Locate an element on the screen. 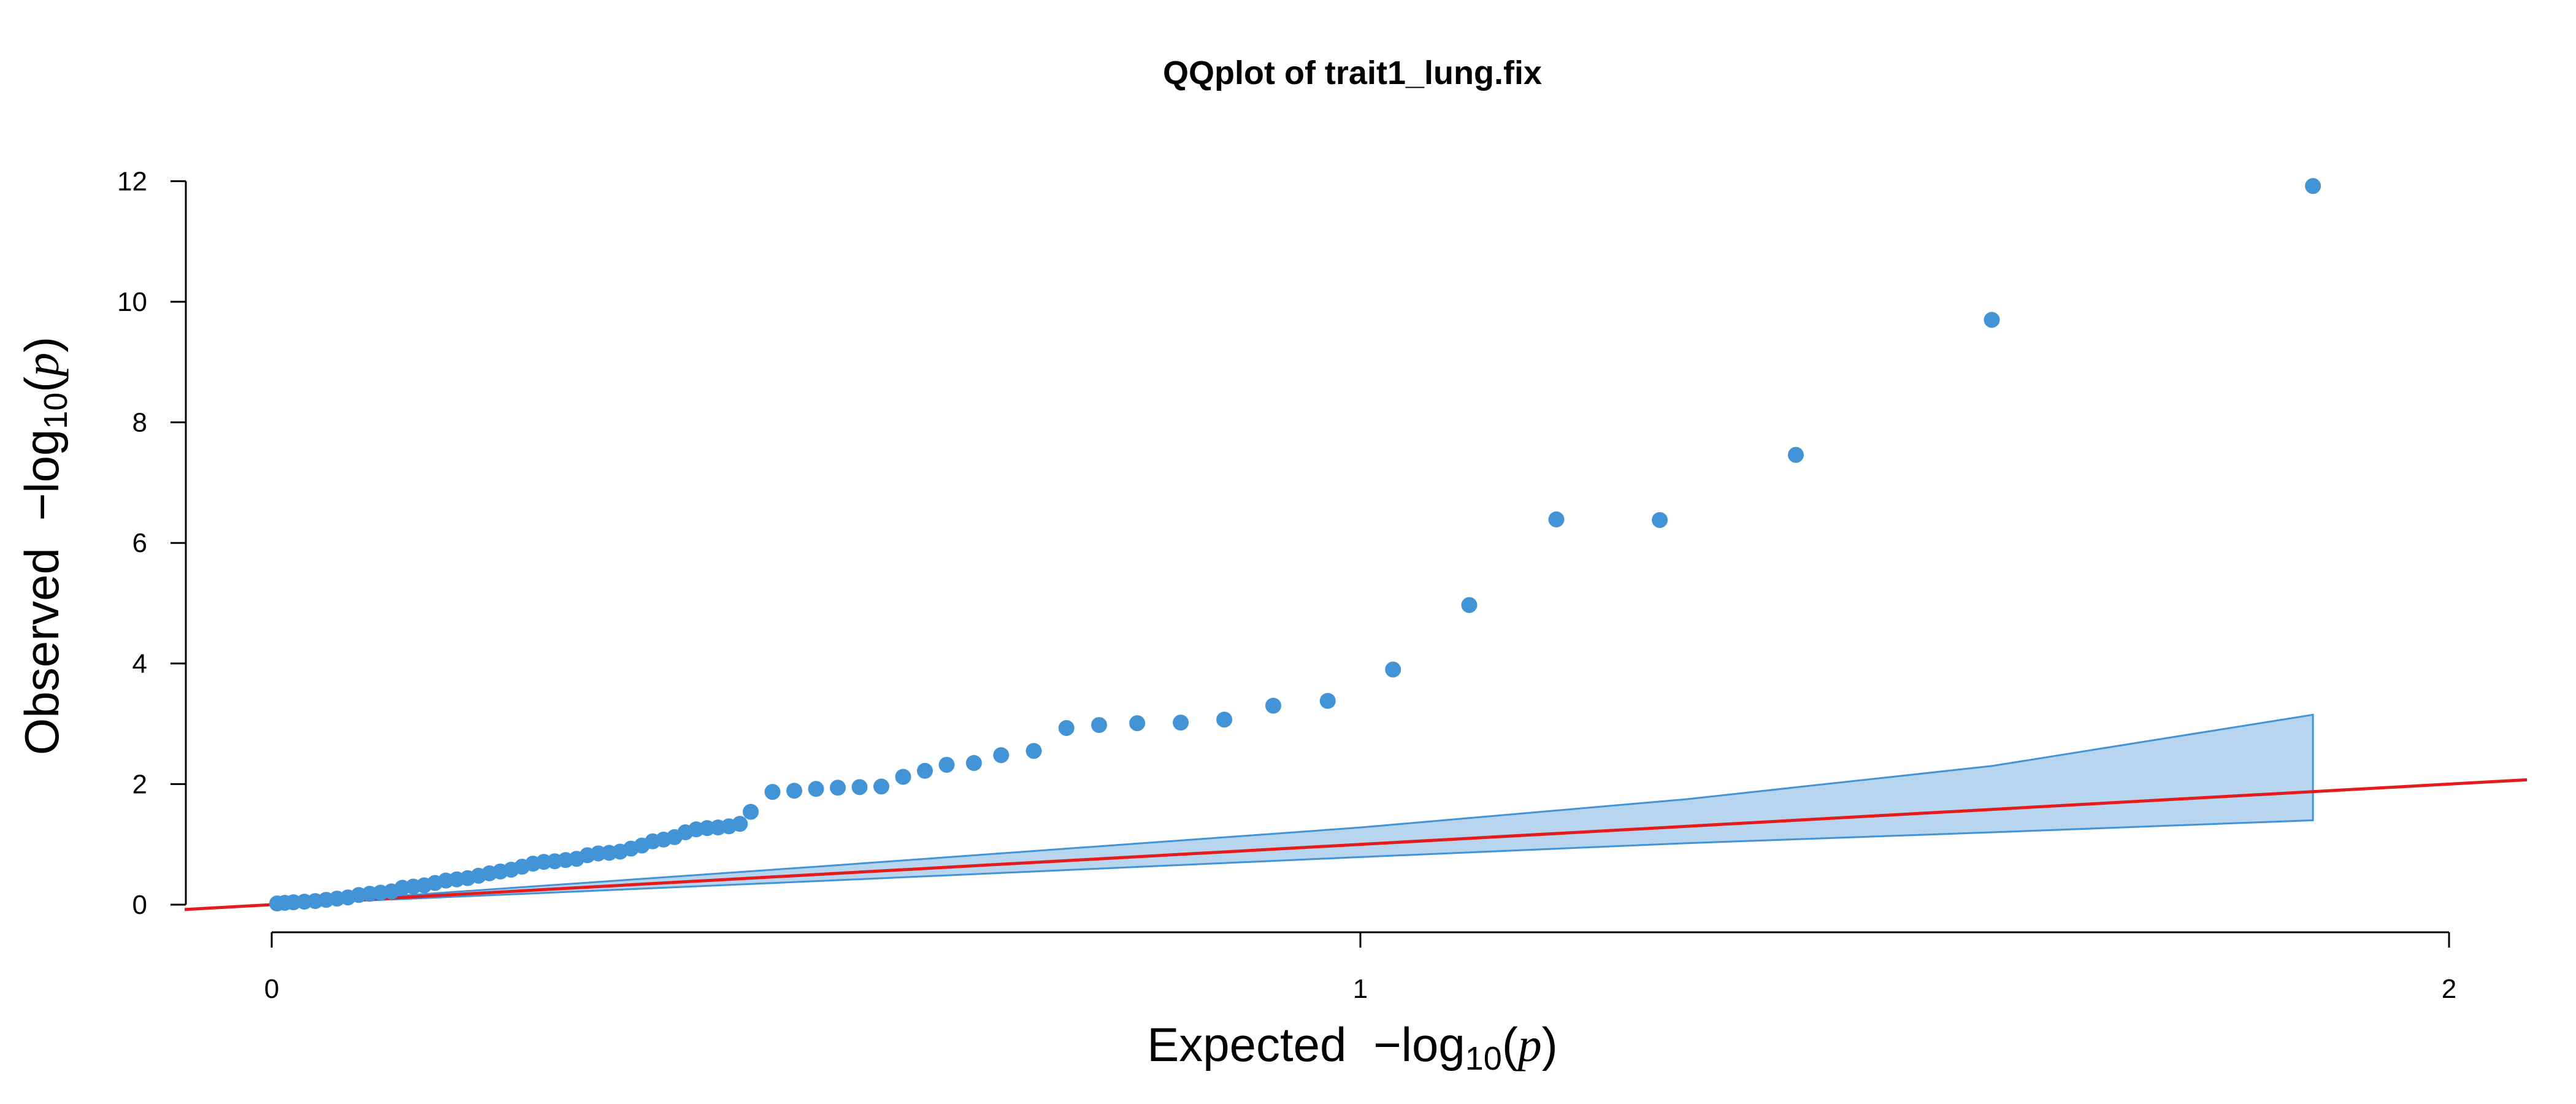  x-axis-label-subscript: 10 is located at coordinates (1483, 1058).